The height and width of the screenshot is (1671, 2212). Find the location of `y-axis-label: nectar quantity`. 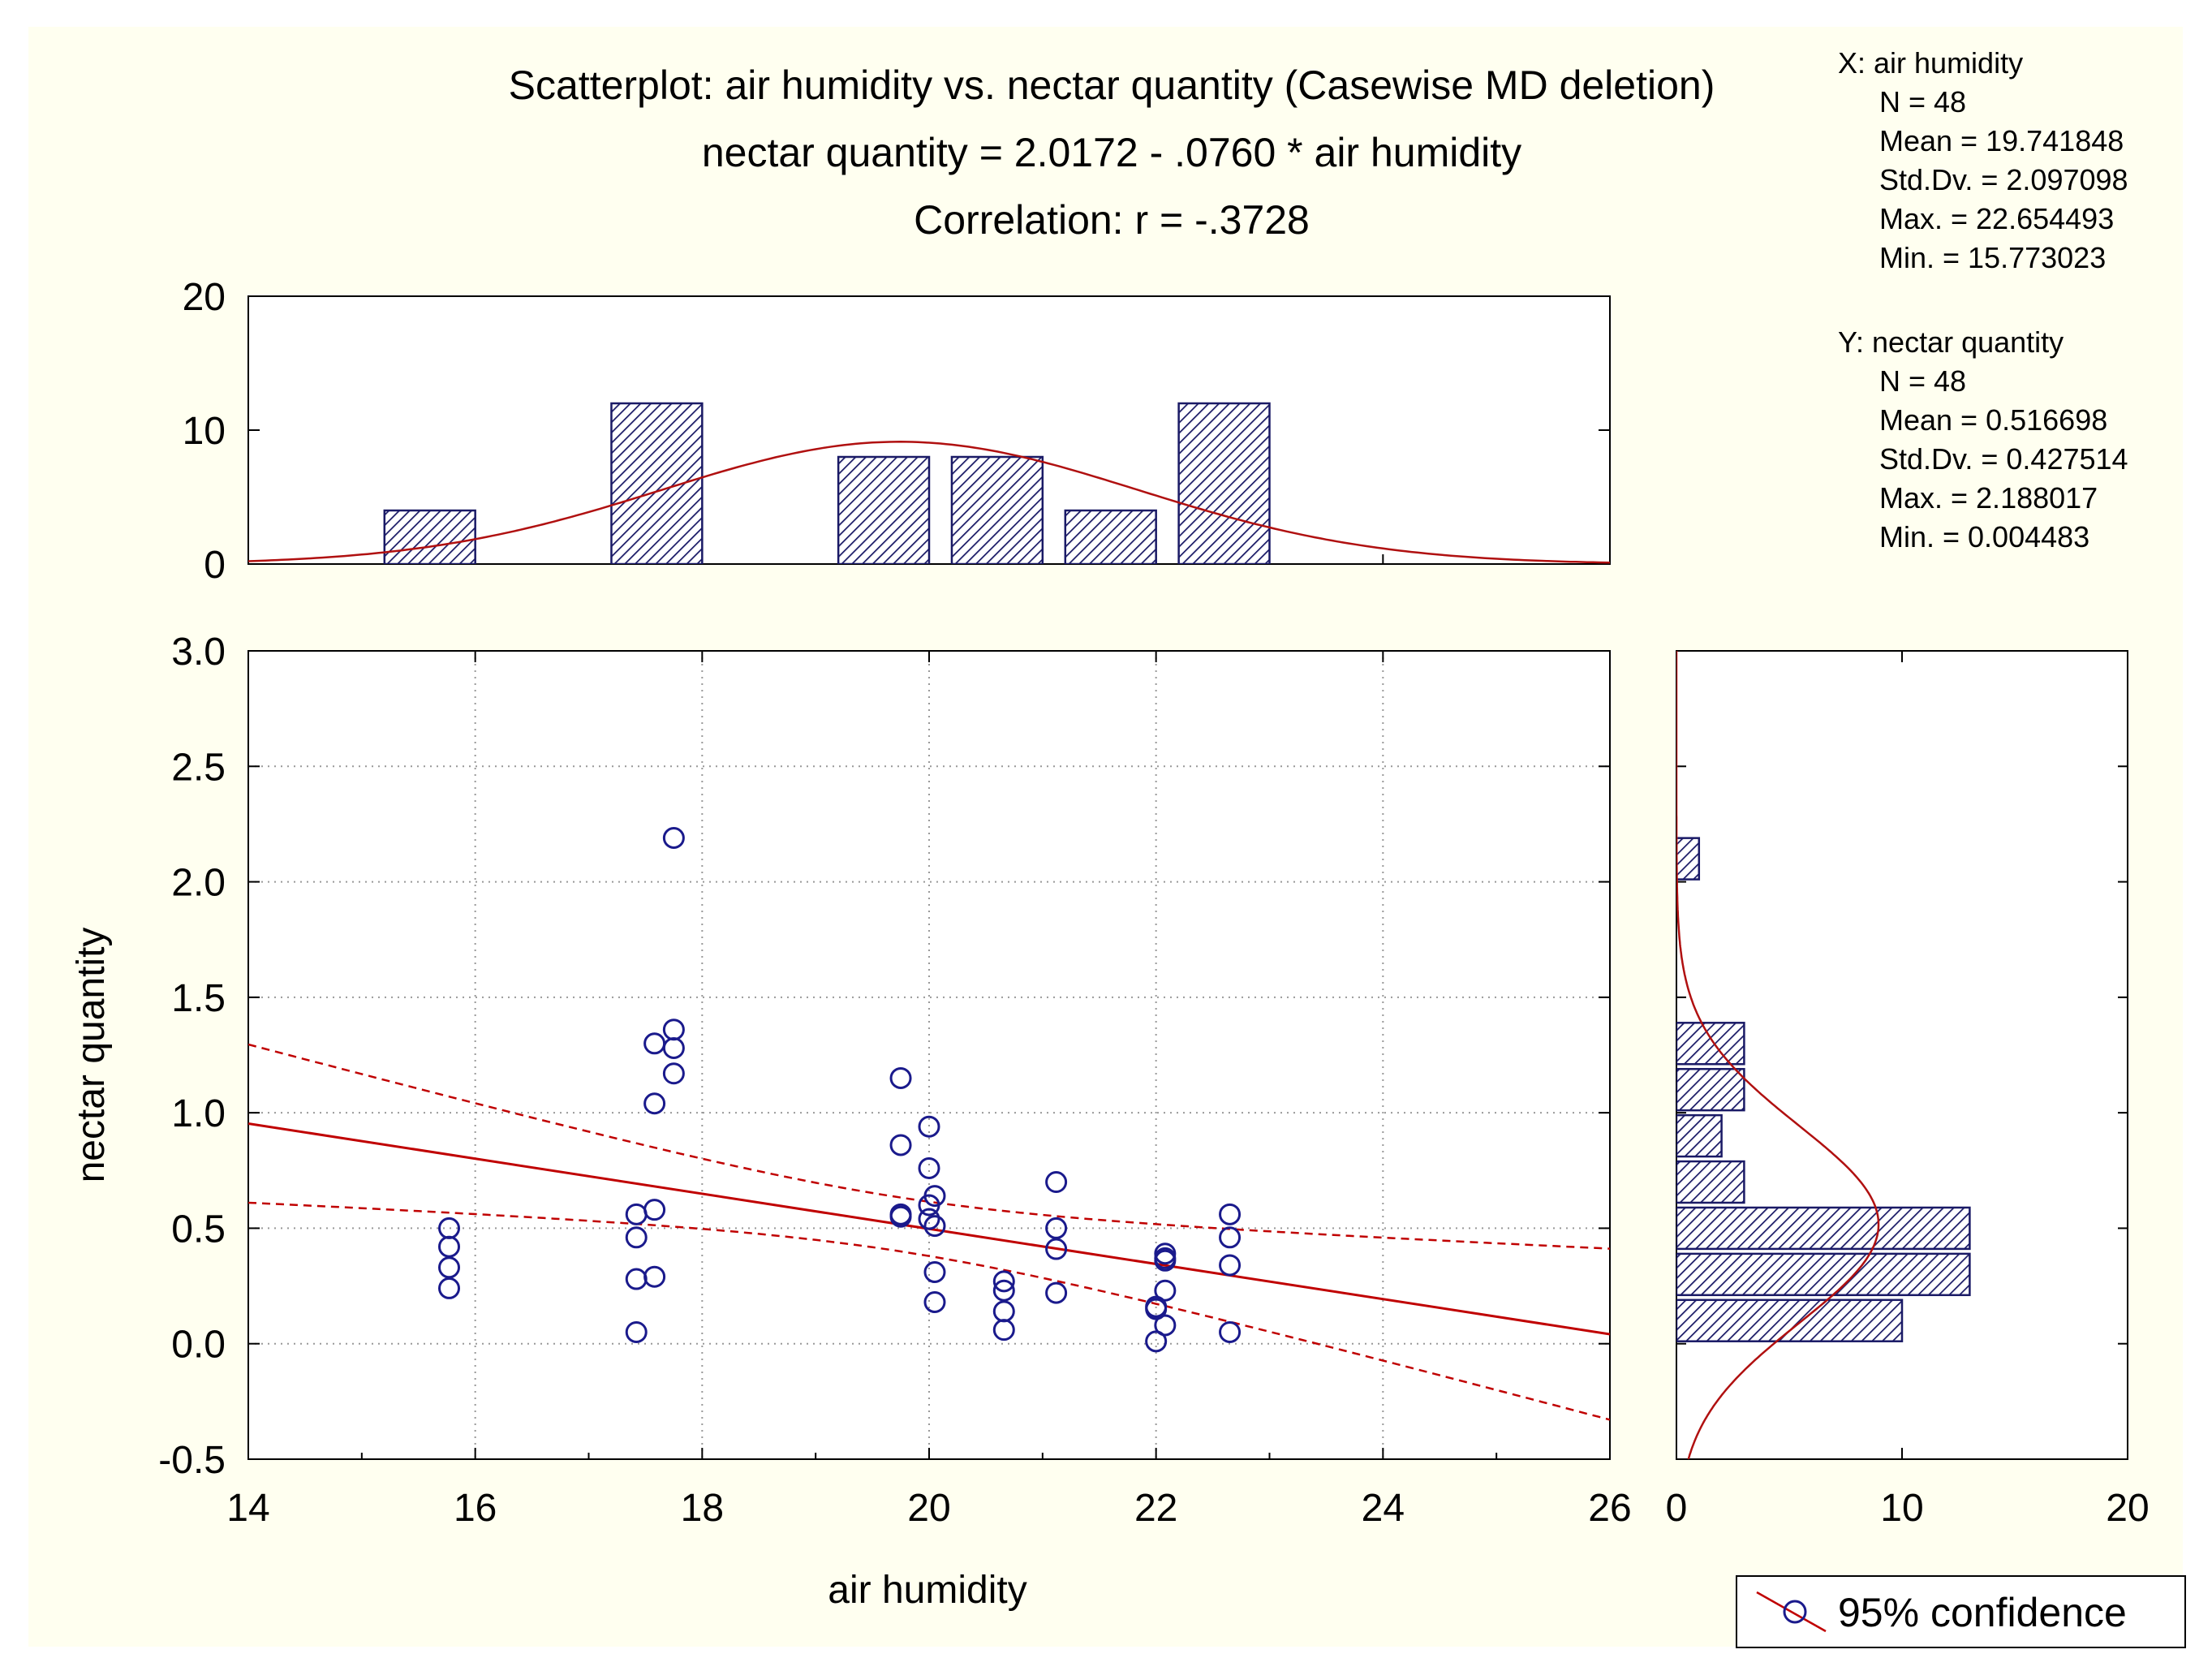

y-axis-label: nectar quantity is located at coordinates (91, 1055).